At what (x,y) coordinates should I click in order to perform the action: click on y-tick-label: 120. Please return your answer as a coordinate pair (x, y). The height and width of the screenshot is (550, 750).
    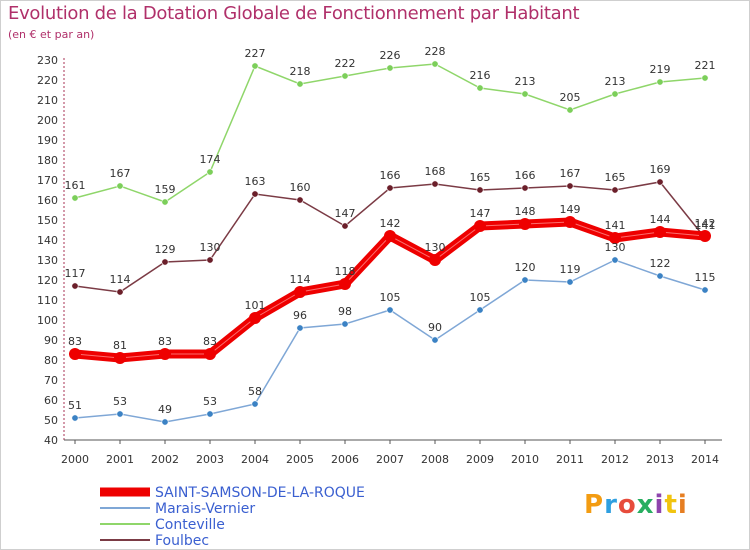
    Looking at the image, I should click on (47, 280).